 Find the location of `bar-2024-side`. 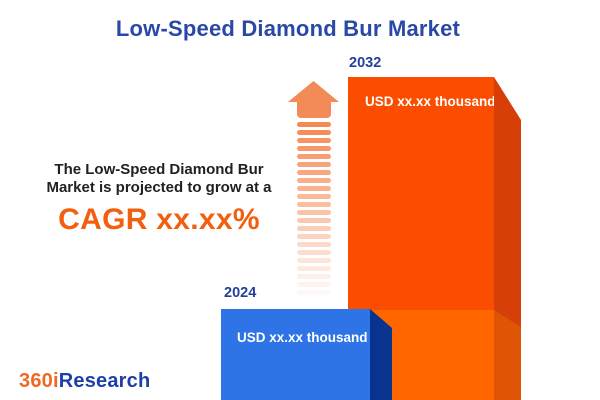

bar-2024-side is located at coordinates (381, 354).